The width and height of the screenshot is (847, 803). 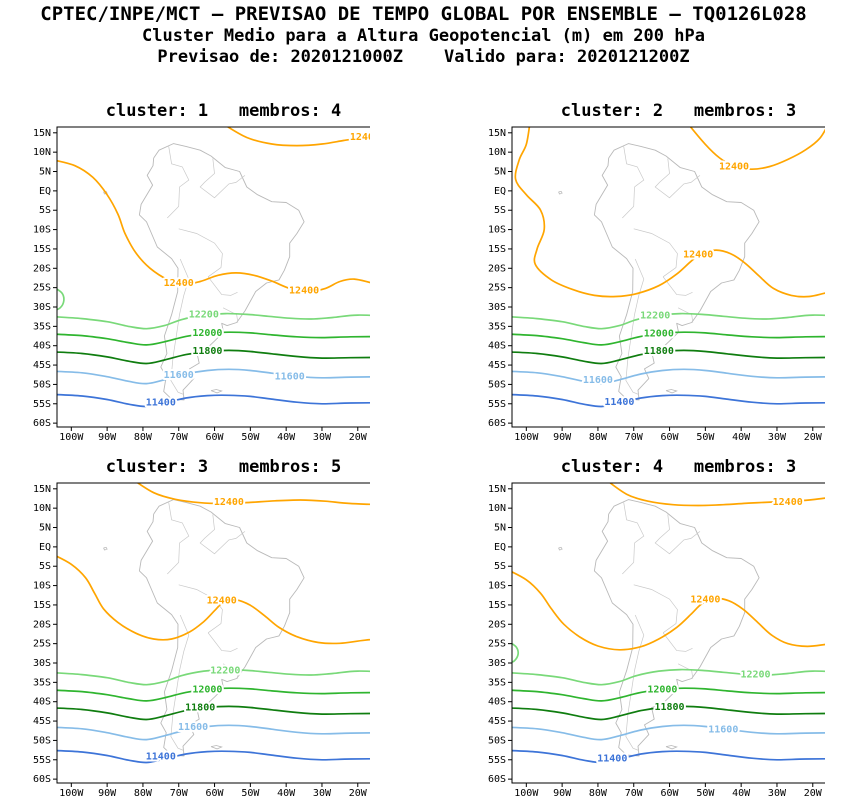 What do you see at coordinates (678, 467) in the screenshot?
I see `panel-title-4: cluster: 4 membros: 3` at bounding box center [678, 467].